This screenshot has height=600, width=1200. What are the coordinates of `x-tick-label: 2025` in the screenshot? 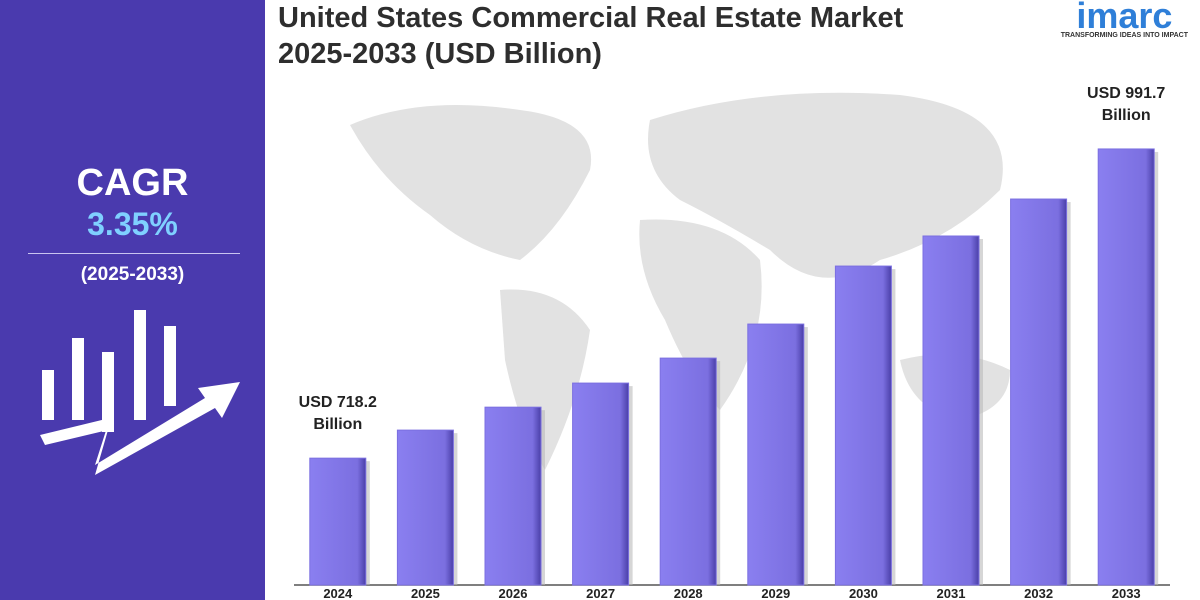 It's located at (425, 593).